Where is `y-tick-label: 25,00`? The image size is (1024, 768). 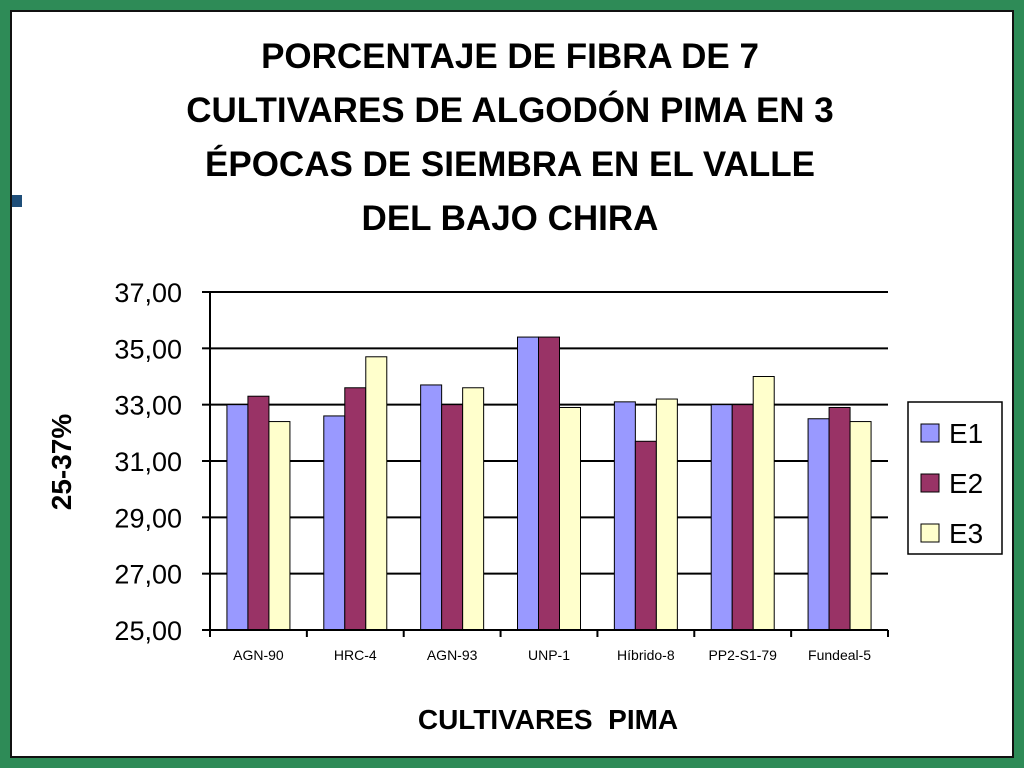
y-tick-label: 25,00 is located at coordinates (148, 631).